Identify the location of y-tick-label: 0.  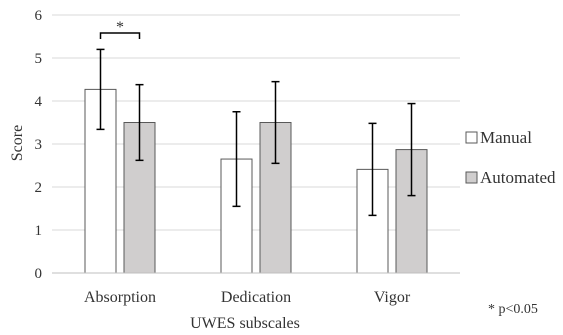
(39, 274).